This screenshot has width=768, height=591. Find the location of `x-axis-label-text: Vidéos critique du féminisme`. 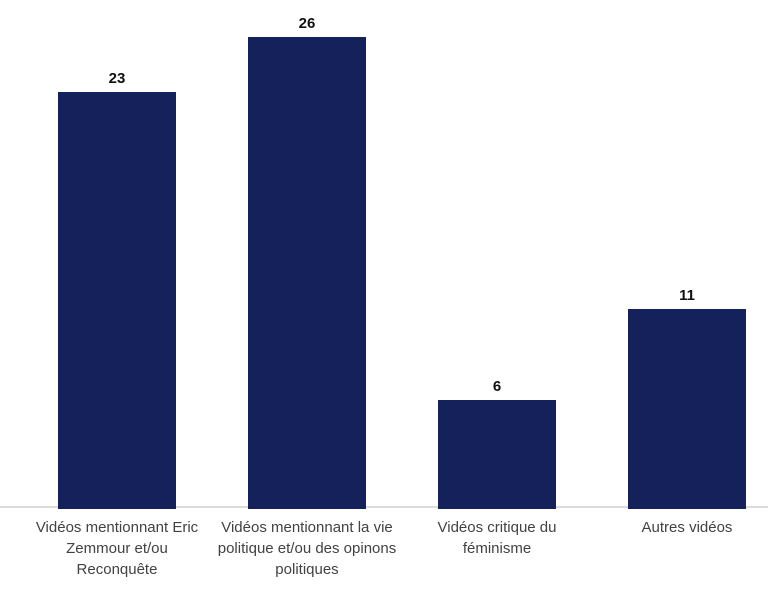

x-axis-label-text: Vidéos critique du féminisme is located at coordinates (497, 538).